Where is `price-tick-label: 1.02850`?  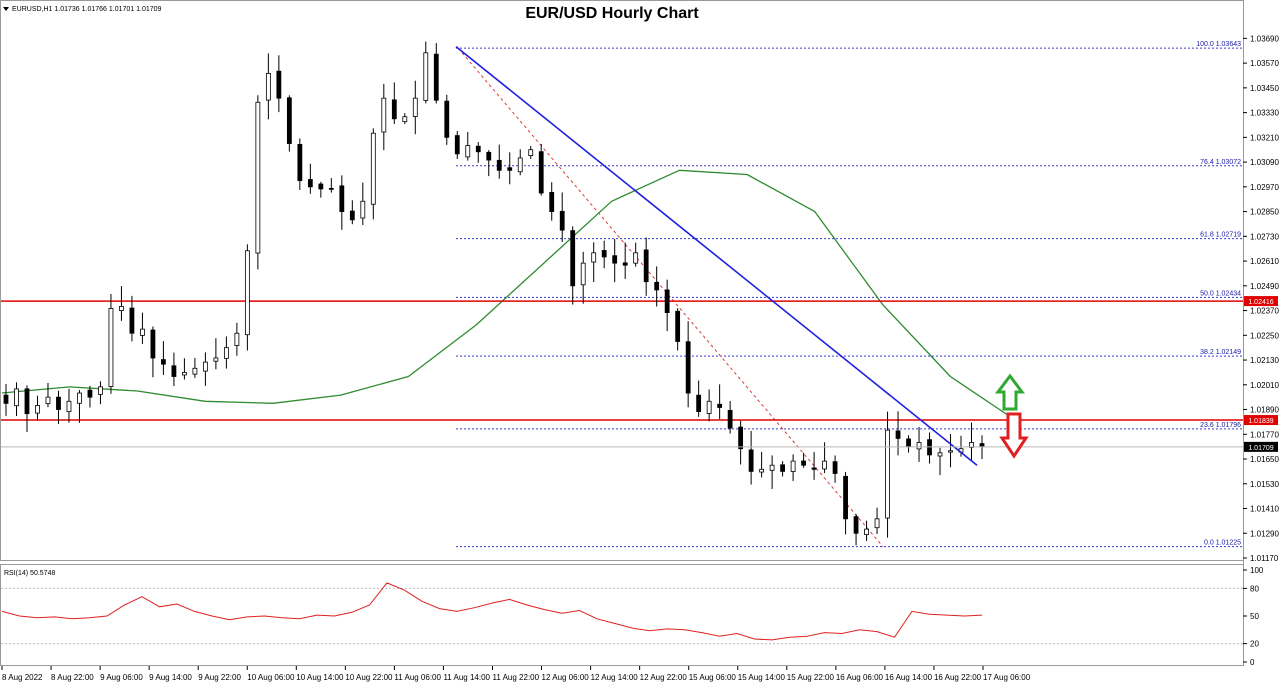
price-tick-label: 1.02850 is located at coordinates (1264, 212).